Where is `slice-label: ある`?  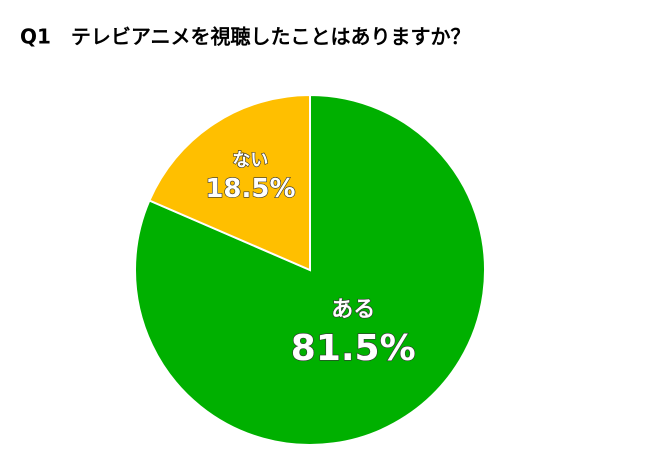 slice-label: ある is located at coordinates (353, 310).